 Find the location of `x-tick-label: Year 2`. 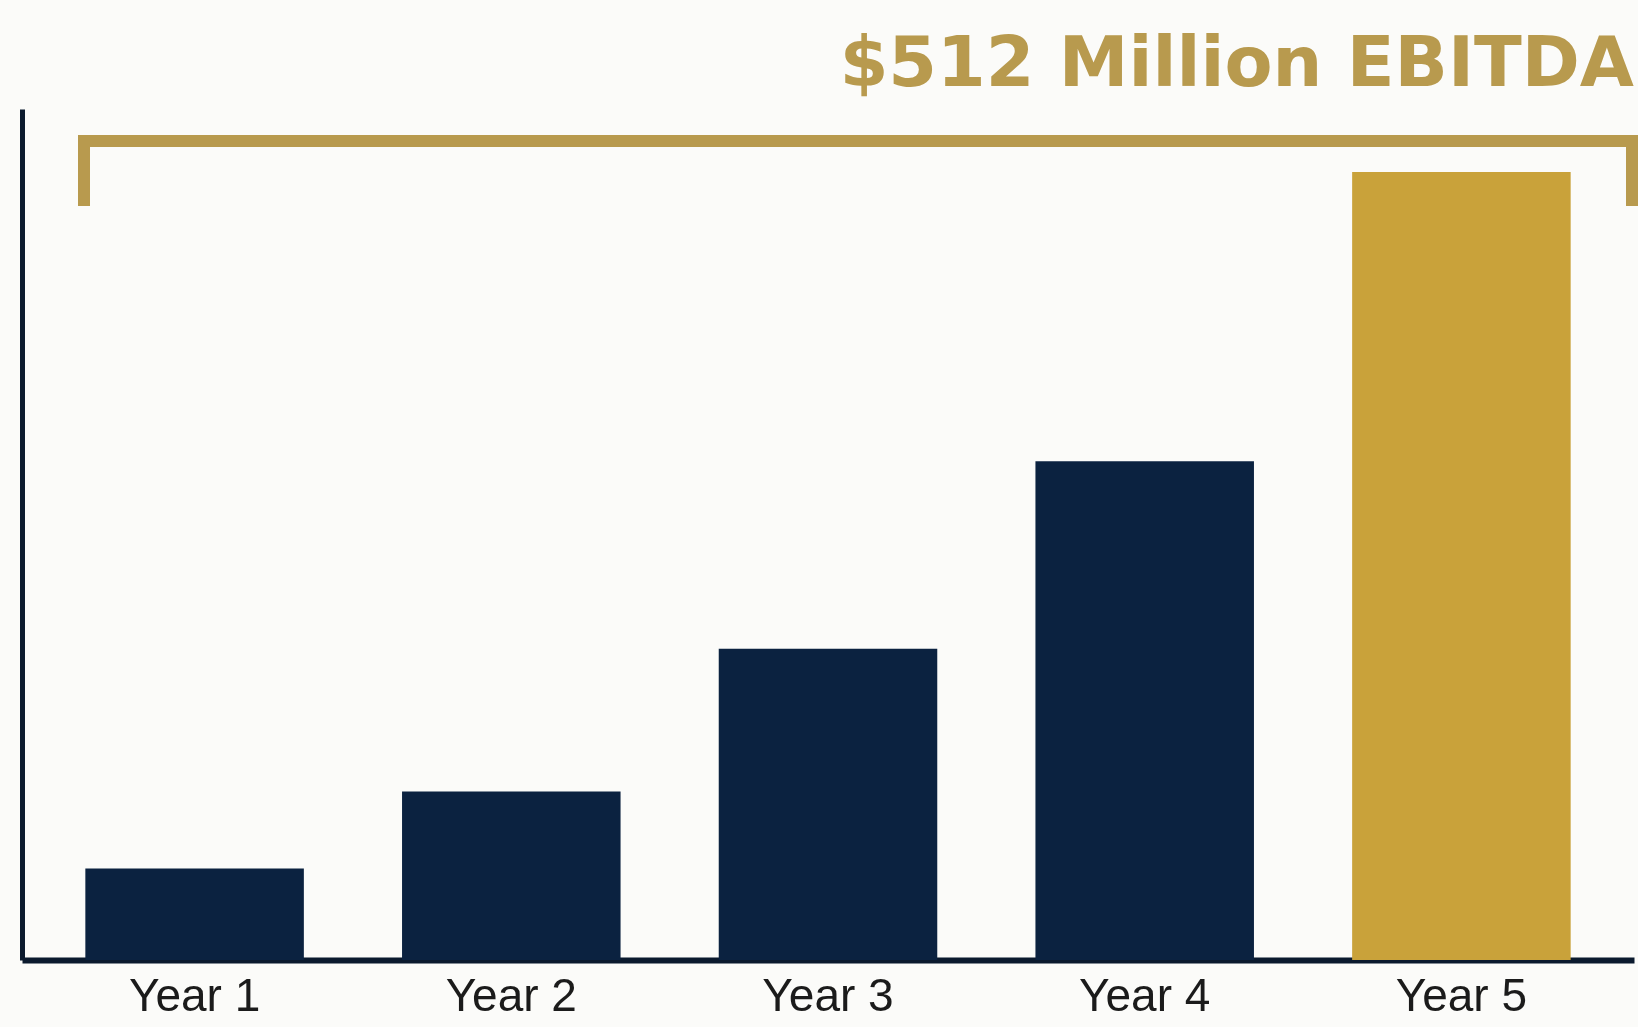

x-tick-label: Year 2 is located at coordinates (511, 994).